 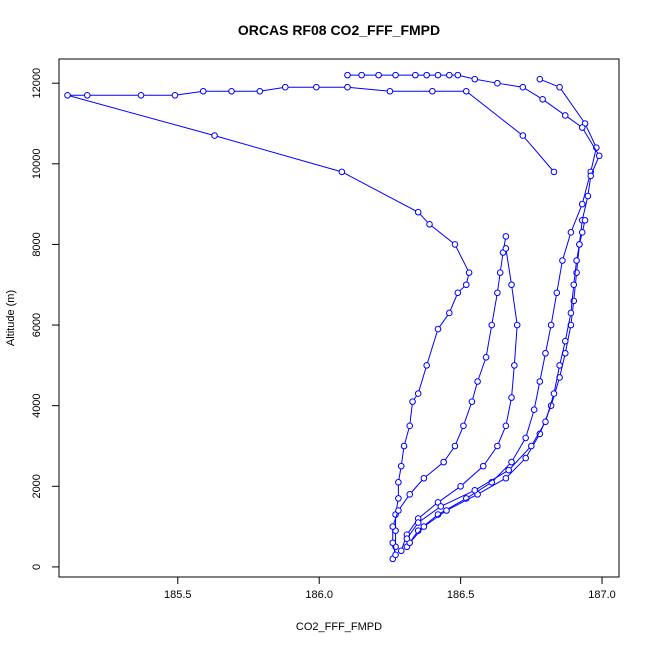 What do you see at coordinates (11, 318) in the screenshot?
I see `y-axis-label: Altitude (m)` at bounding box center [11, 318].